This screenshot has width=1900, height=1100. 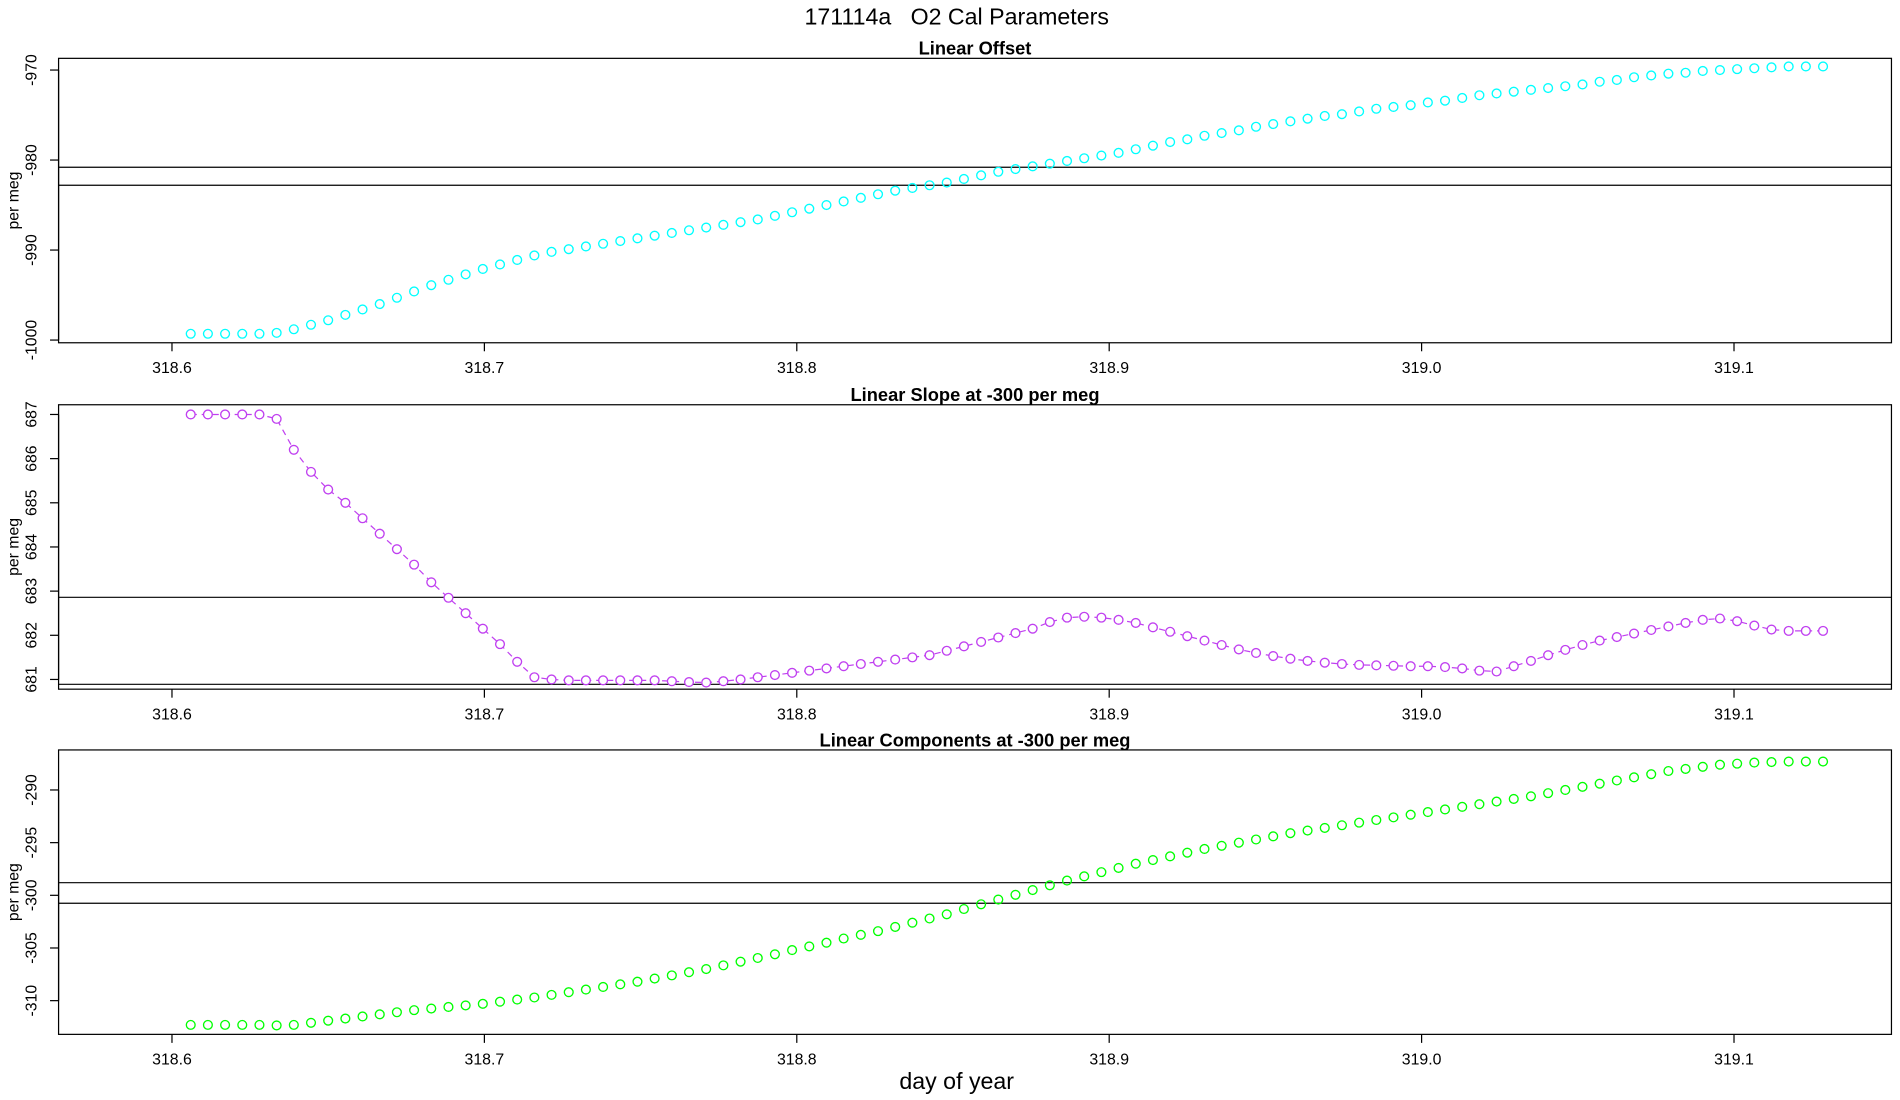 What do you see at coordinates (32, 591) in the screenshot?
I see `y-tick-label: 683` at bounding box center [32, 591].